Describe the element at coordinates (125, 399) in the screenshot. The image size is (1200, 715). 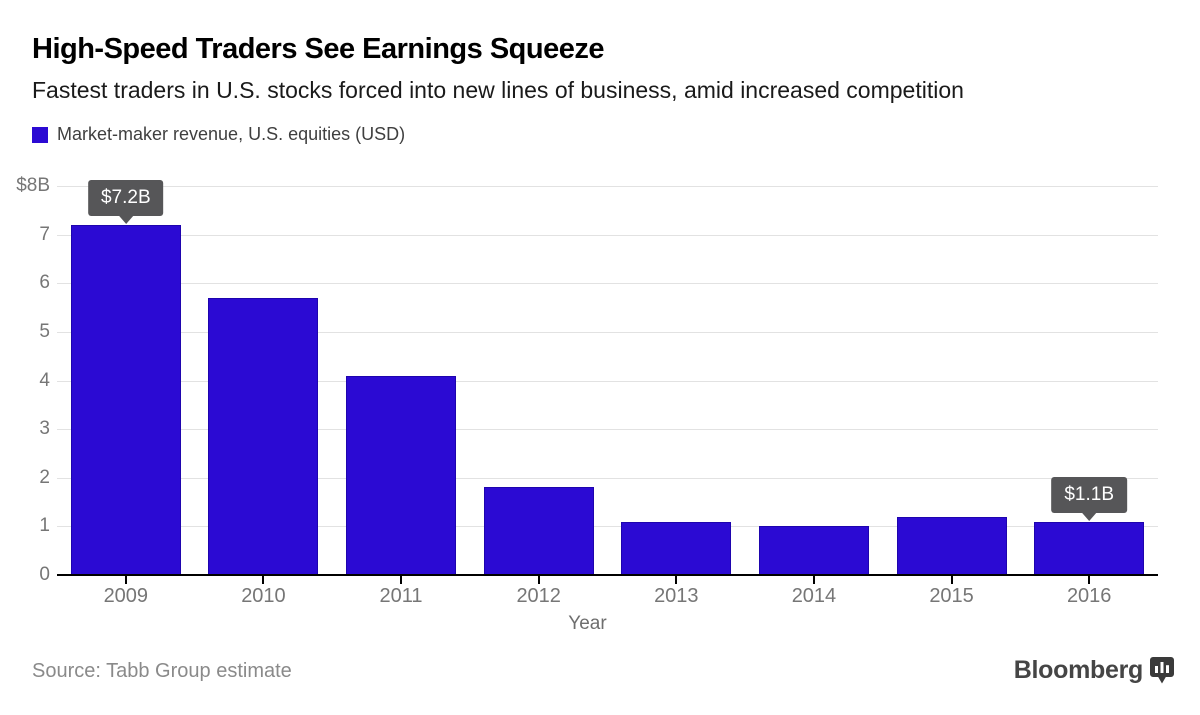
I see `bar-2009` at that location.